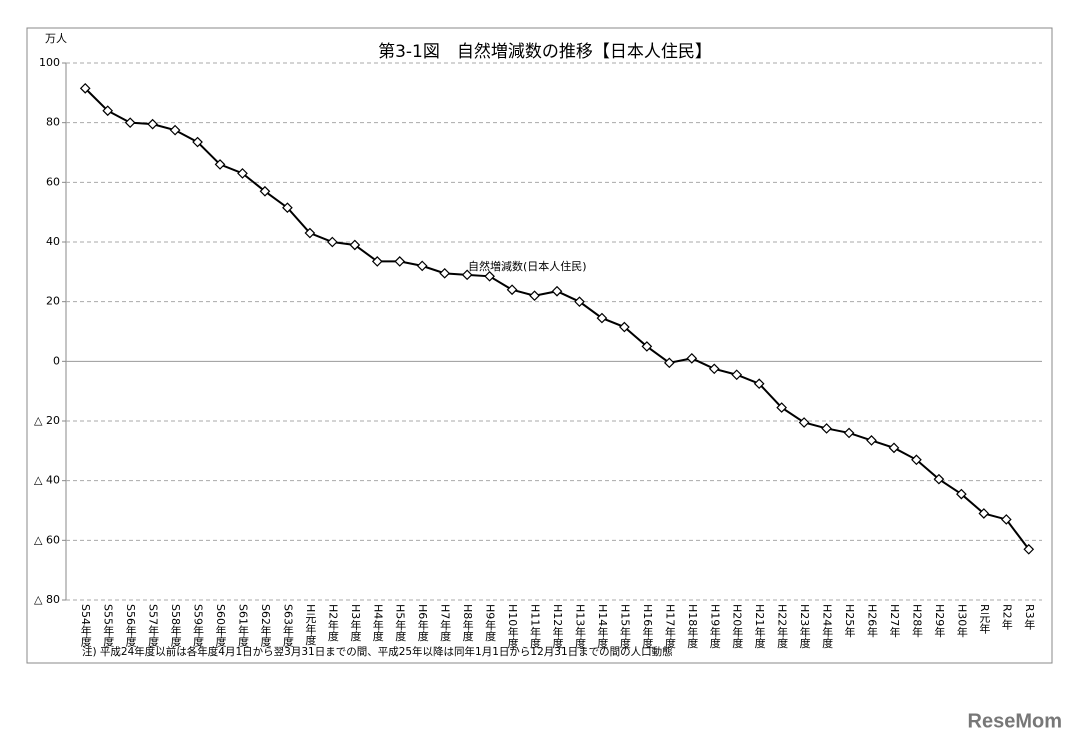  Describe the element at coordinates (422, 623) in the screenshot. I see `x-tick-label: H6年度` at that location.